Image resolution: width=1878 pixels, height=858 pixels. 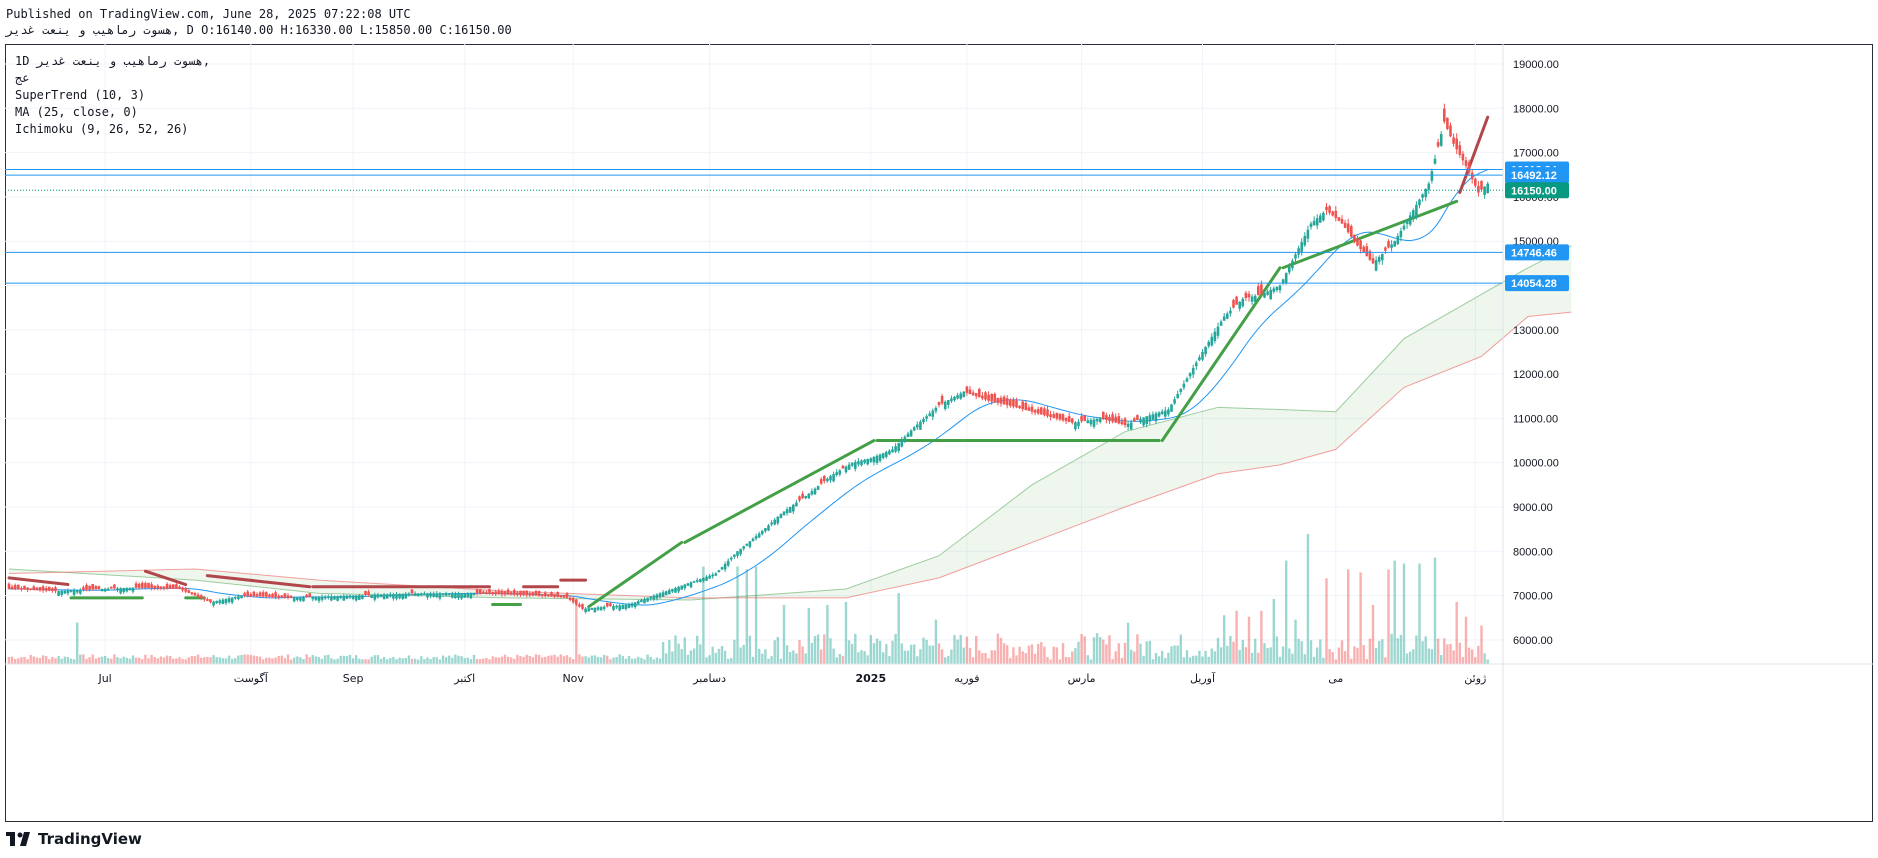 What do you see at coordinates (74, 839) in the screenshot?
I see `tradingview-logo: TradingView` at bounding box center [74, 839].